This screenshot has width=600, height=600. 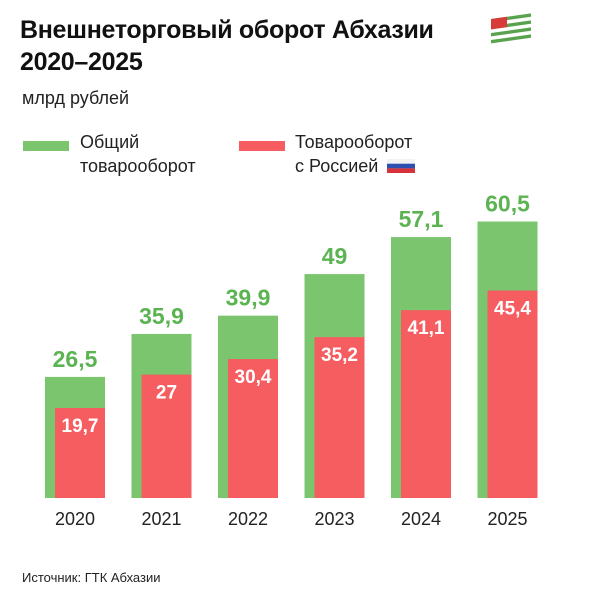 I want to click on label-russia-2025: 45,4, so click(x=512, y=309).